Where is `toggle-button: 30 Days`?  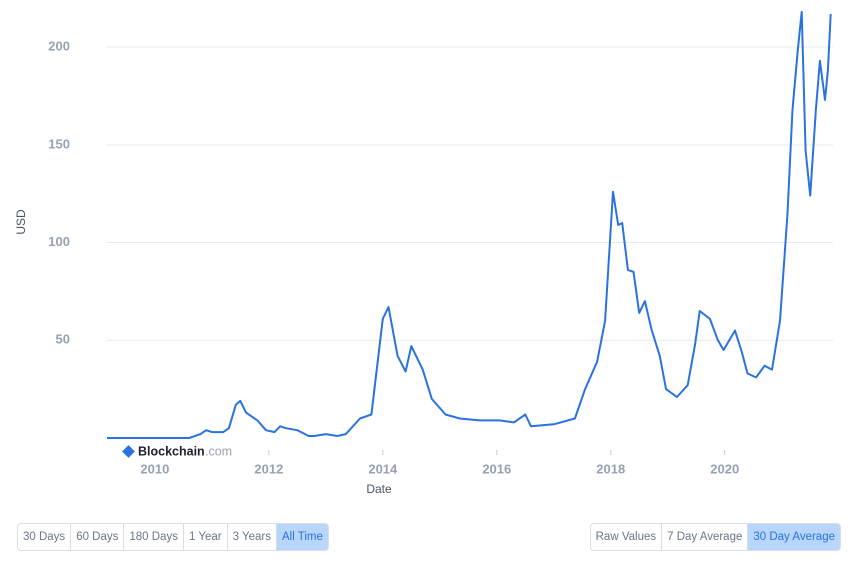
toggle-button: 30 Days is located at coordinates (45, 537).